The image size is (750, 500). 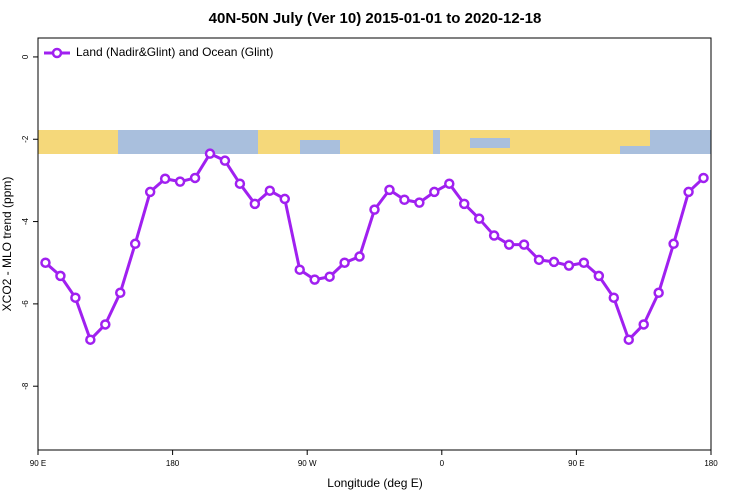 What do you see at coordinates (174, 52) in the screenshot?
I see `legend-label: Land (Nadir&Glint) and Ocean (Glint)` at bounding box center [174, 52].